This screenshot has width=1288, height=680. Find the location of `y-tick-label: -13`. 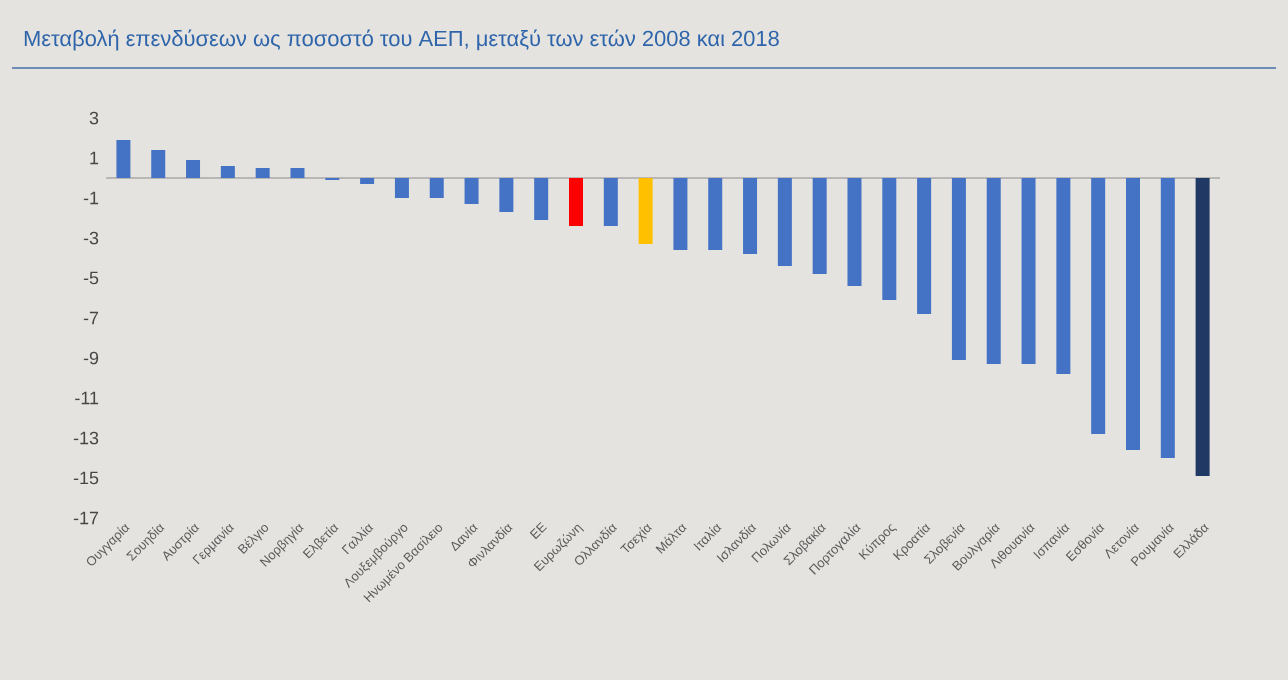

y-tick-label: -13 is located at coordinates (86, 438).